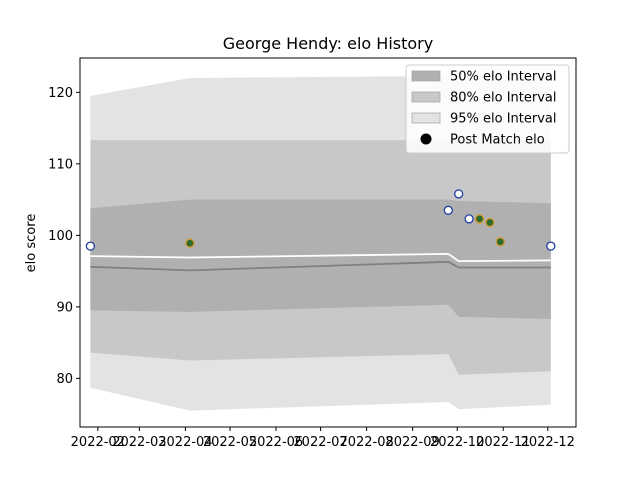 The height and width of the screenshot is (480, 640). Describe the element at coordinates (426, 139) in the screenshot. I see `legend-marker-post-match-elo` at that location.